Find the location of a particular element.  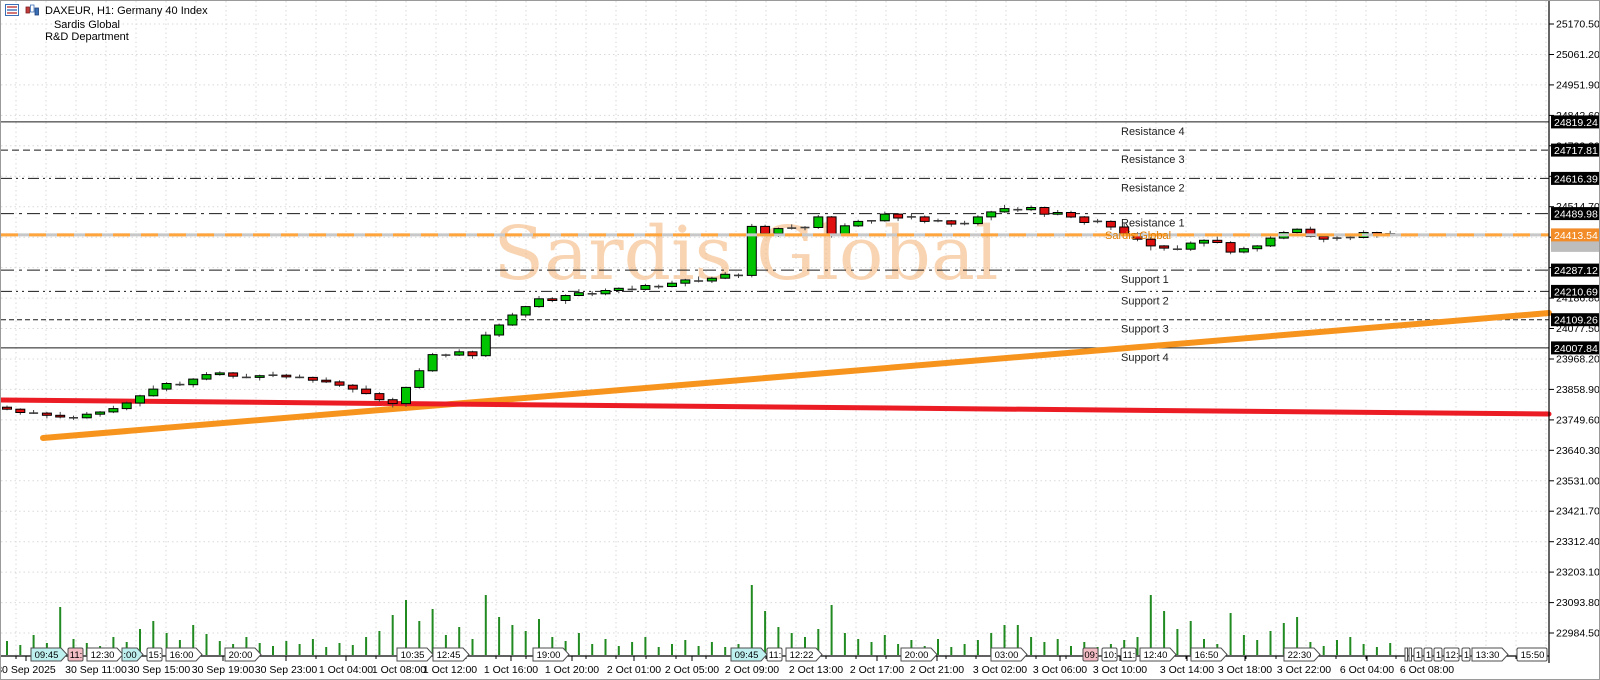

trend-line-red is located at coordinates (776, 407).